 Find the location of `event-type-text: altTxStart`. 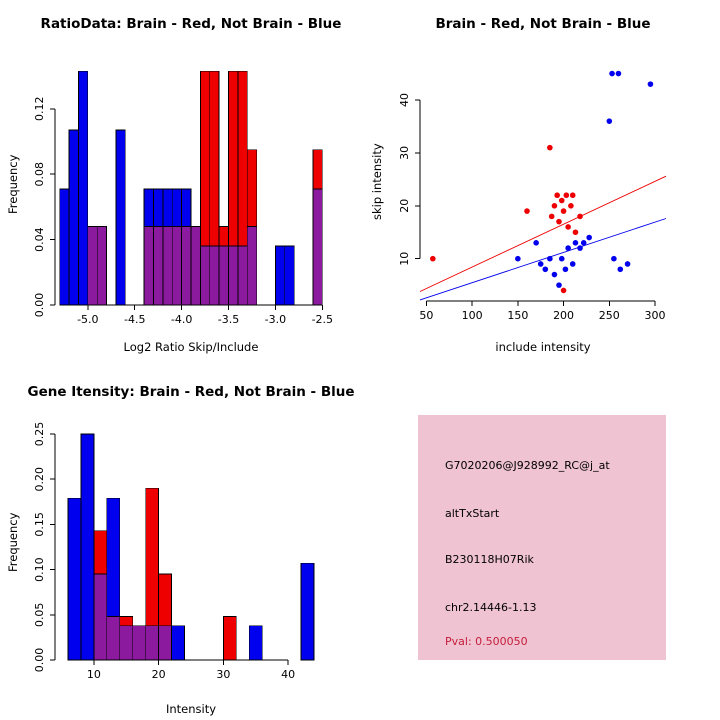

event-type-text: altTxStart is located at coordinates (472, 513).